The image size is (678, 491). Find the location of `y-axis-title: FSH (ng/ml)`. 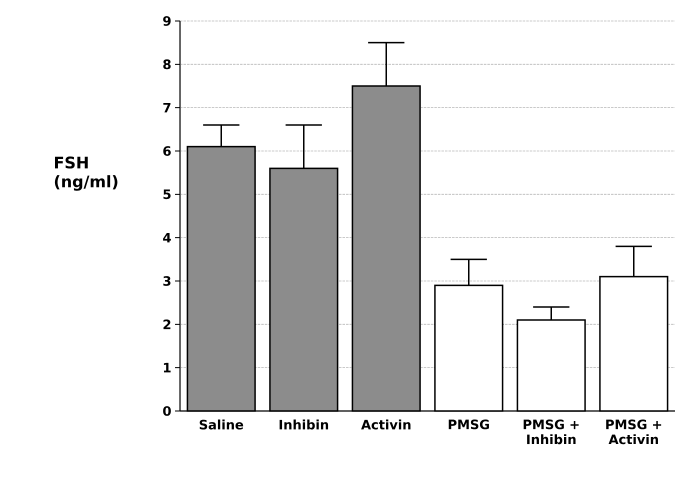

y-axis-title: FSH (ng/ml) is located at coordinates (86, 173).